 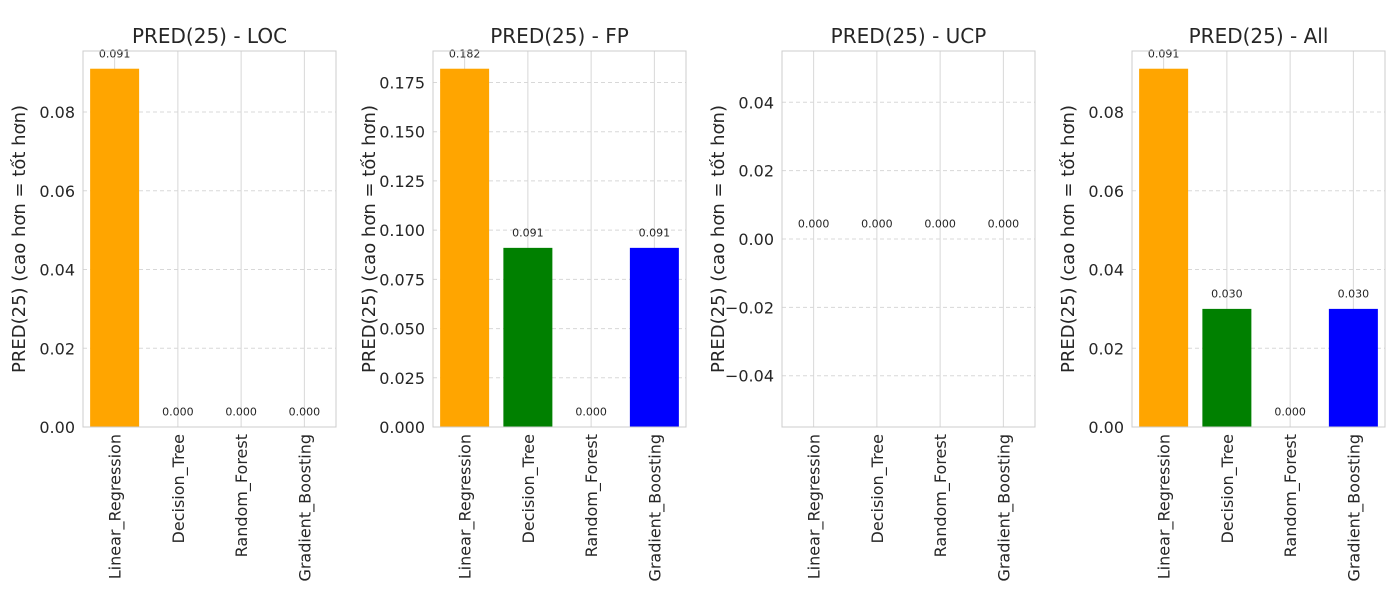 I want to click on y-tick-label: 0.075, so click(x=402, y=279).